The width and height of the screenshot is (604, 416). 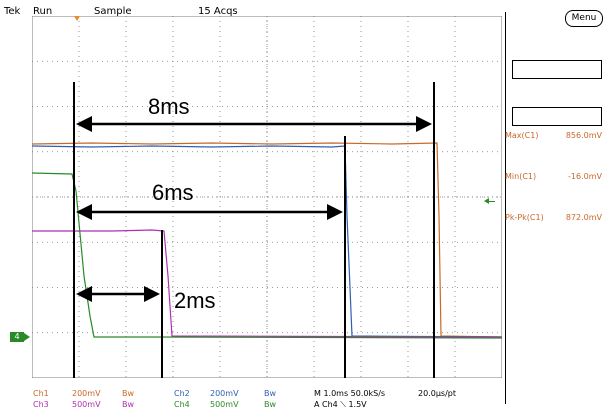 I want to click on measurement-value: 856.0mV, so click(x=583, y=135).